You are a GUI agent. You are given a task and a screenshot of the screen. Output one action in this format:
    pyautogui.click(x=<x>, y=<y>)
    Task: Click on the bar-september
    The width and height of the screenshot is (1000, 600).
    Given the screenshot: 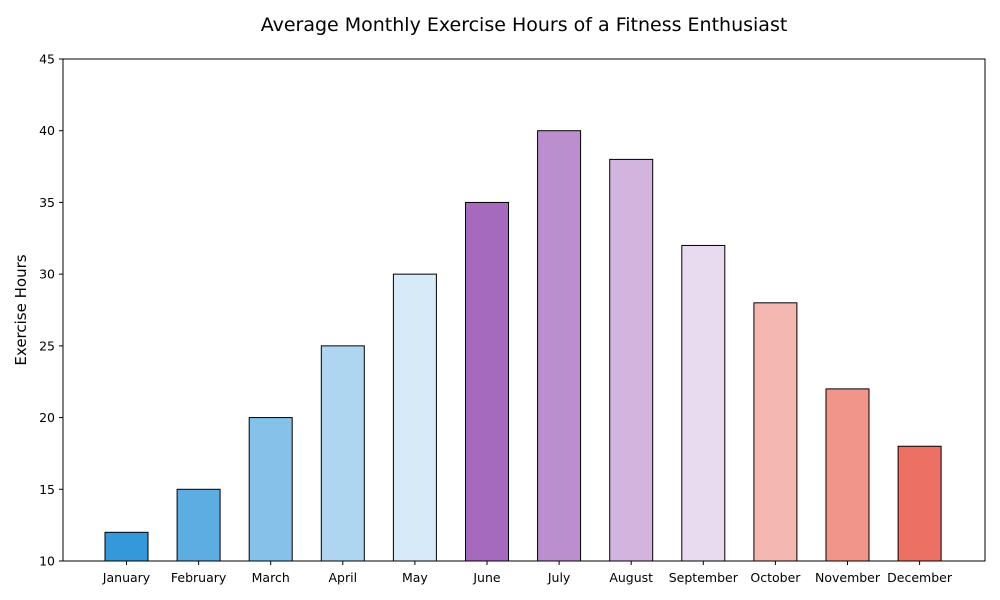 What is the action you would take?
    pyautogui.click(x=703, y=403)
    